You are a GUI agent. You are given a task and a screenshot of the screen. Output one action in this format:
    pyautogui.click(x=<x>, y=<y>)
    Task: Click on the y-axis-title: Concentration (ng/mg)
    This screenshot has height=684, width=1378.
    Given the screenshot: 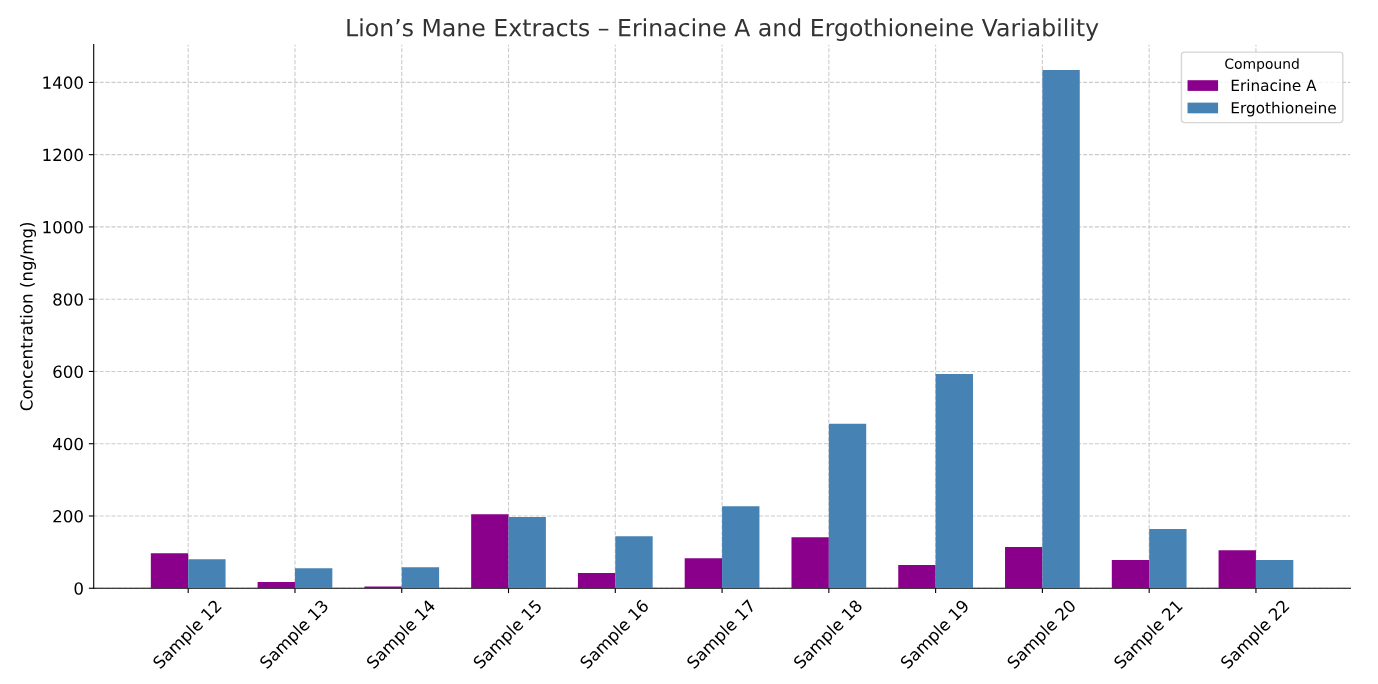 What is the action you would take?
    pyautogui.click(x=28, y=316)
    